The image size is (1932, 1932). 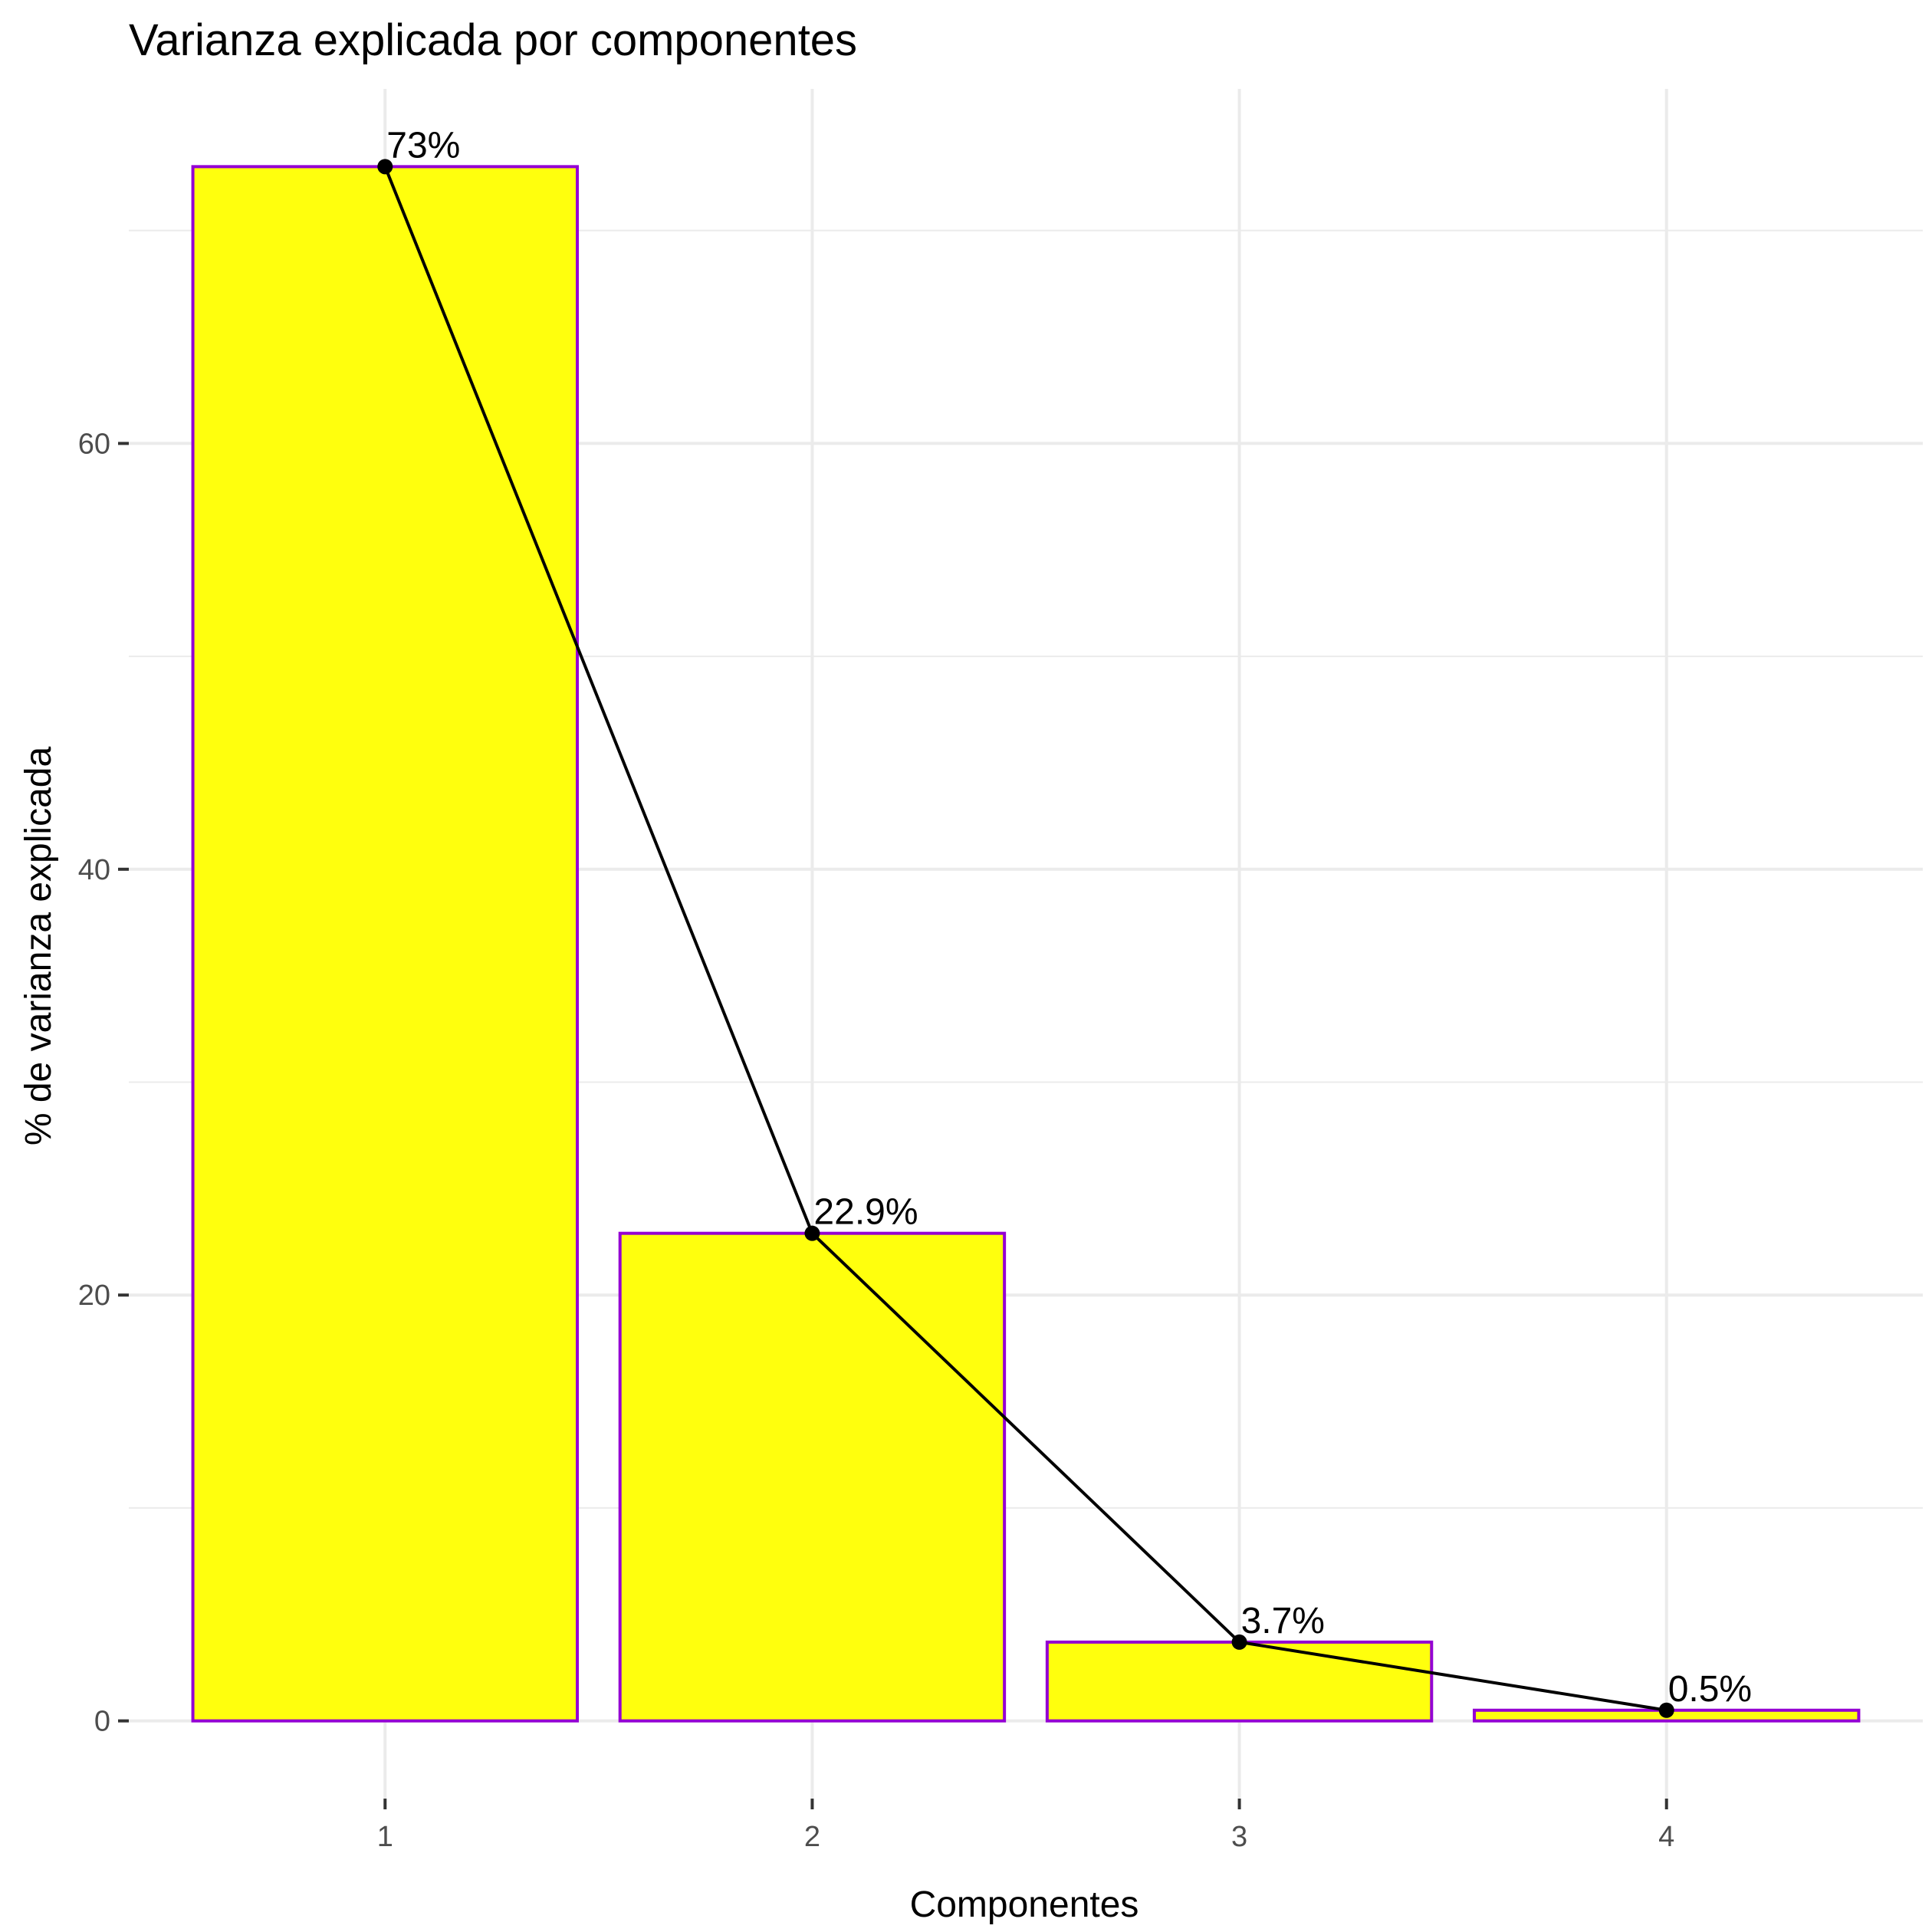 What do you see at coordinates (812, 1837) in the screenshot?
I see `x-tick-label: 2` at bounding box center [812, 1837].